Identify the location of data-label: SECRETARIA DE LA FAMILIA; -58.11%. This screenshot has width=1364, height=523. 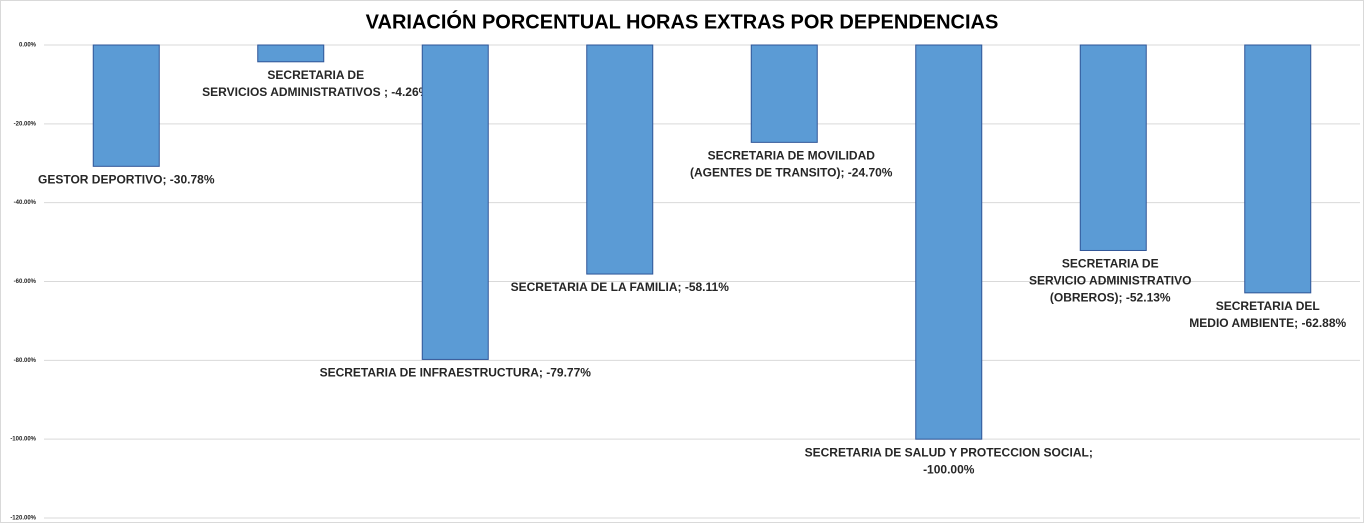
(620, 287).